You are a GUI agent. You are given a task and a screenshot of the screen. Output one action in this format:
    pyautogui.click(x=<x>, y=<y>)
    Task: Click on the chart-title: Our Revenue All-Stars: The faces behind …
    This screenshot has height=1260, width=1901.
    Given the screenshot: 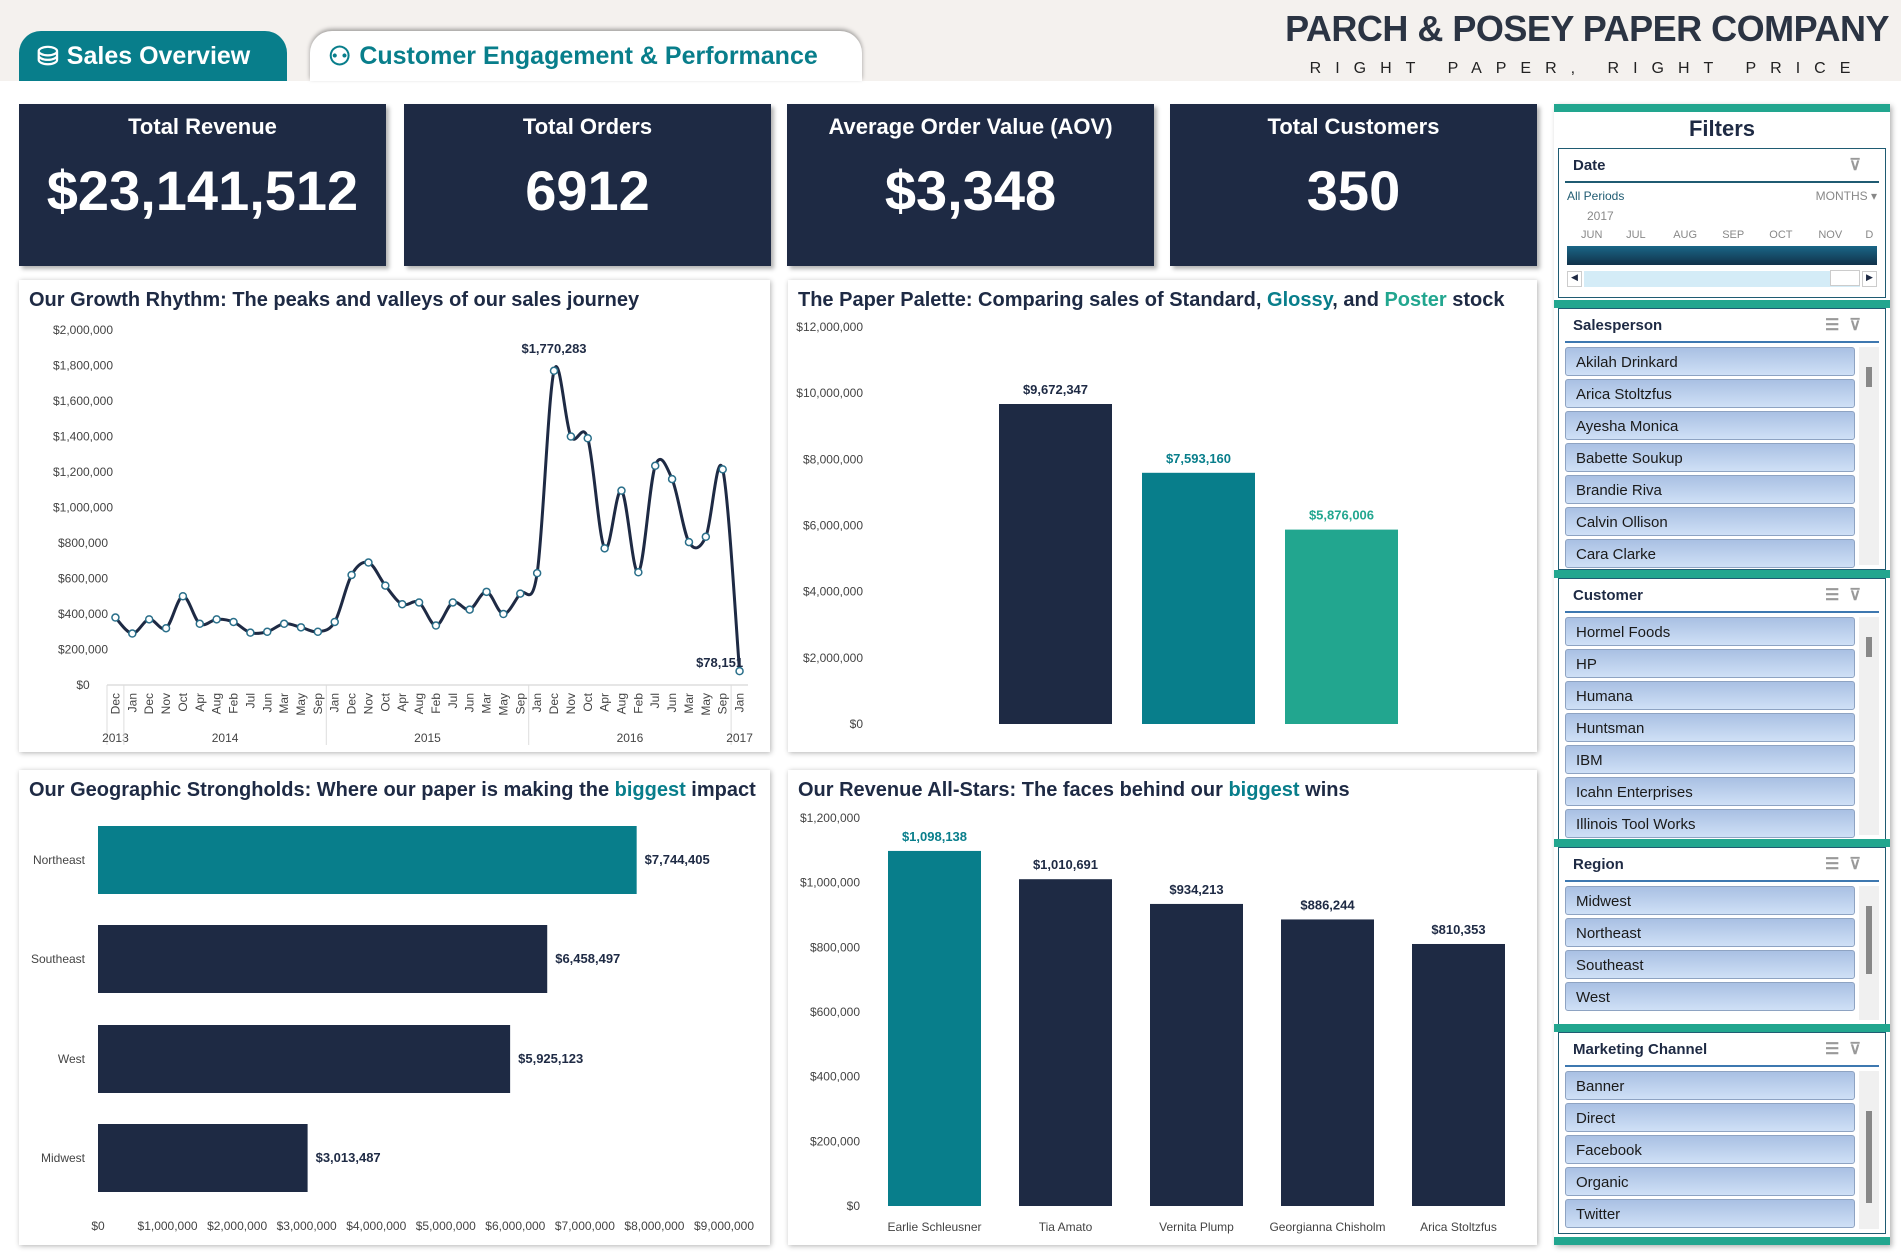 What is the action you would take?
    pyautogui.click(x=1074, y=790)
    